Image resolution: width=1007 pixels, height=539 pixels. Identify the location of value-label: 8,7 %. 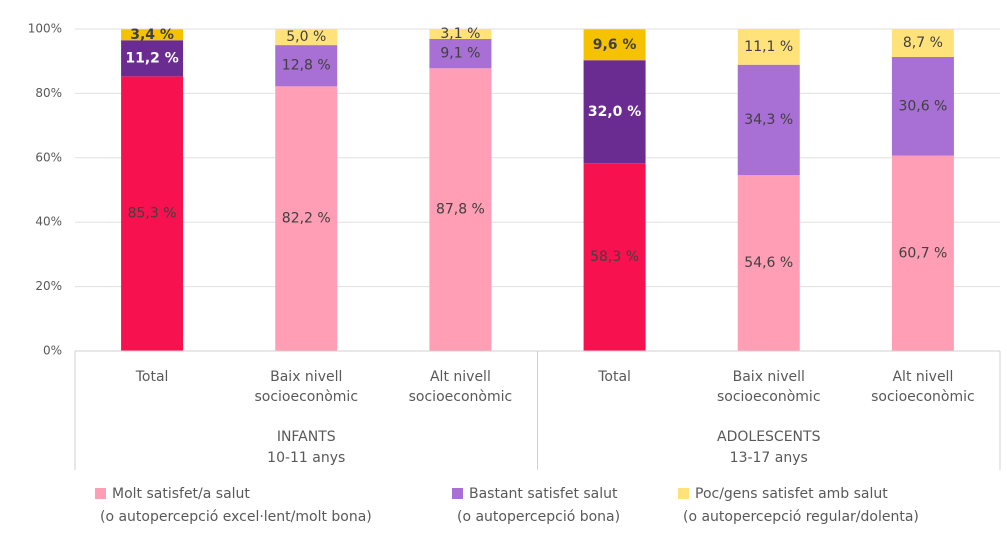
(923, 43).